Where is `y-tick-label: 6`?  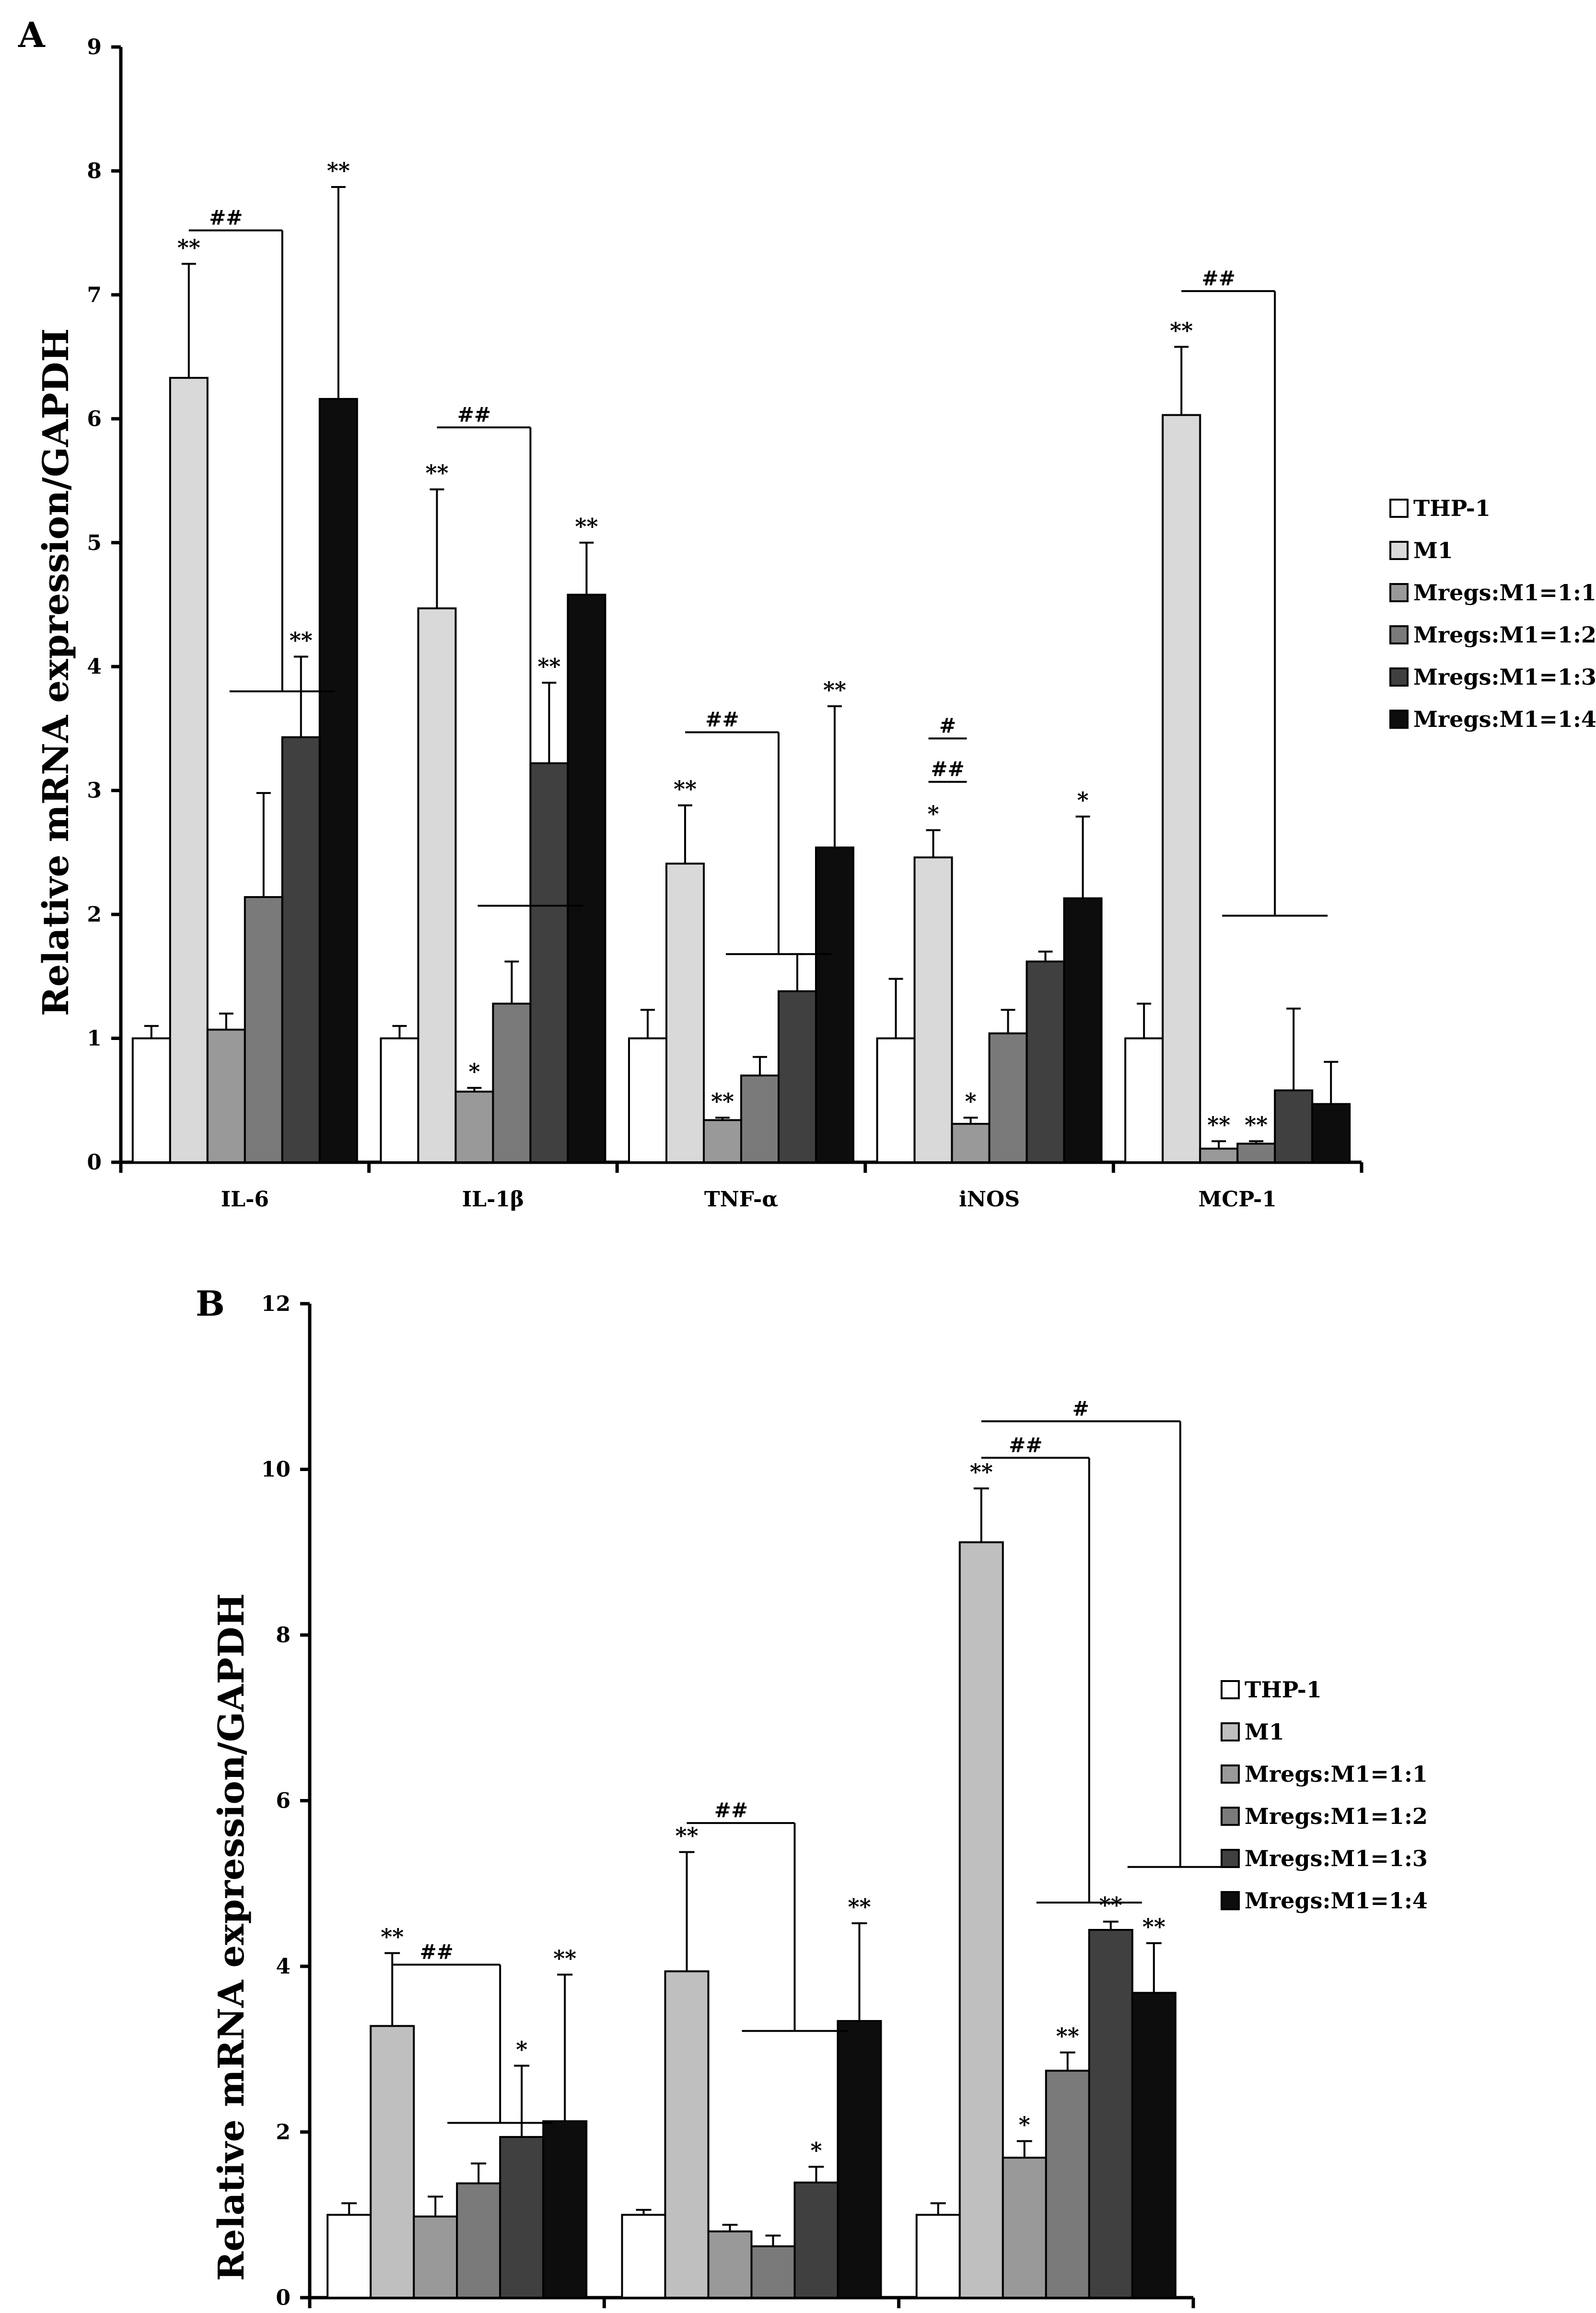
y-tick-label: 6 is located at coordinates (94, 419).